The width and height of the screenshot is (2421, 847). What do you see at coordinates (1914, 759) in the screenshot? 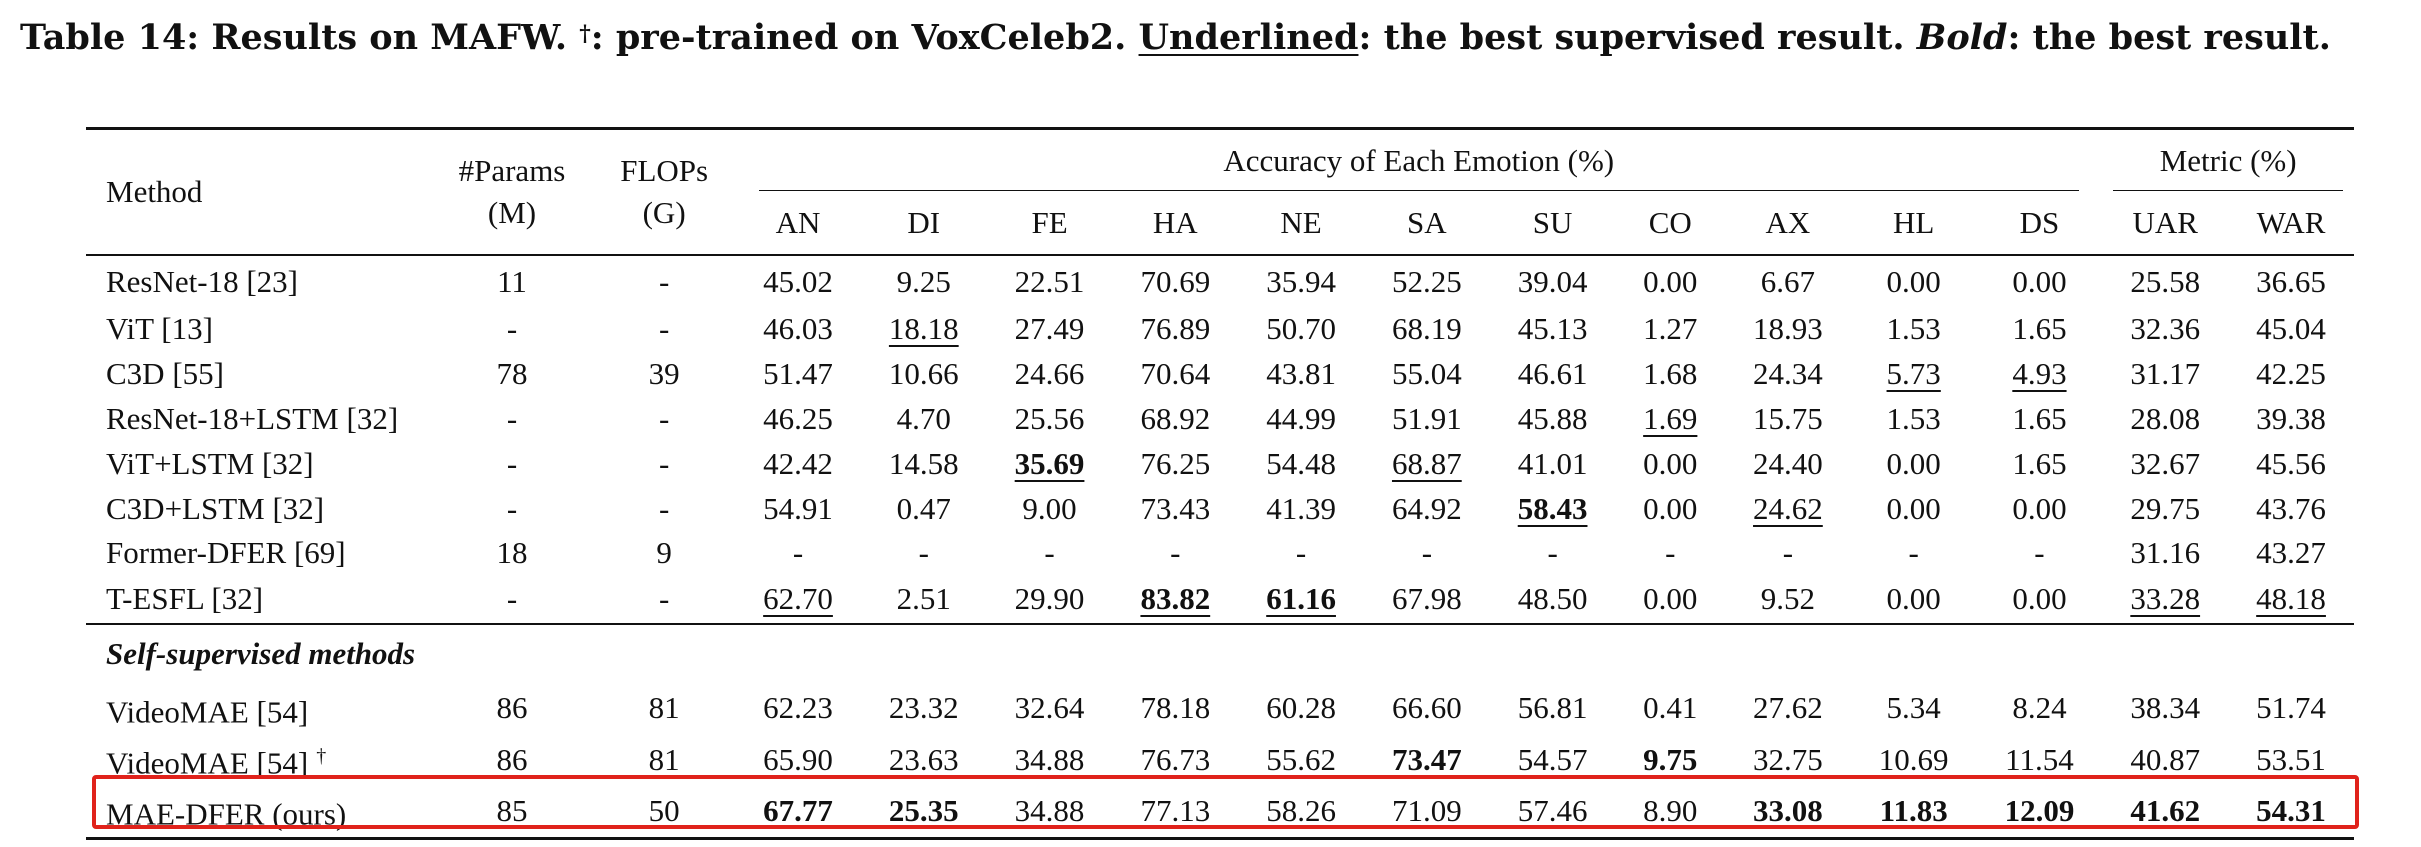
I see `value-cell: 10.69` at bounding box center [1914, 759].